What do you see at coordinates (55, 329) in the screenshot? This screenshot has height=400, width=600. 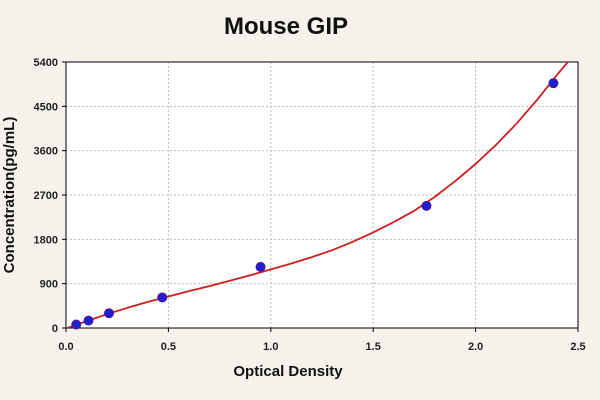 I see `y-tick-label: 0` at bounding box center [55, 329].